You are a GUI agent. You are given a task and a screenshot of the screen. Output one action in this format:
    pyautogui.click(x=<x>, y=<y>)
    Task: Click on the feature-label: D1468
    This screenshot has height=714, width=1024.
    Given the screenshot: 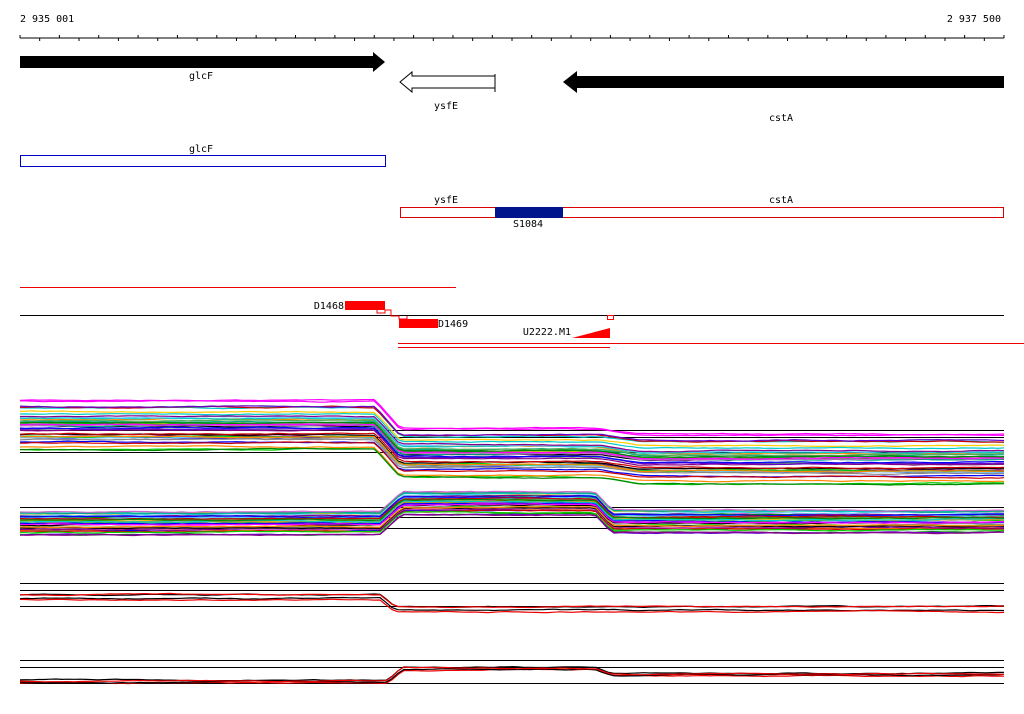 What is the action you would take?
    pyautogui.click(x=329, y=306)
    